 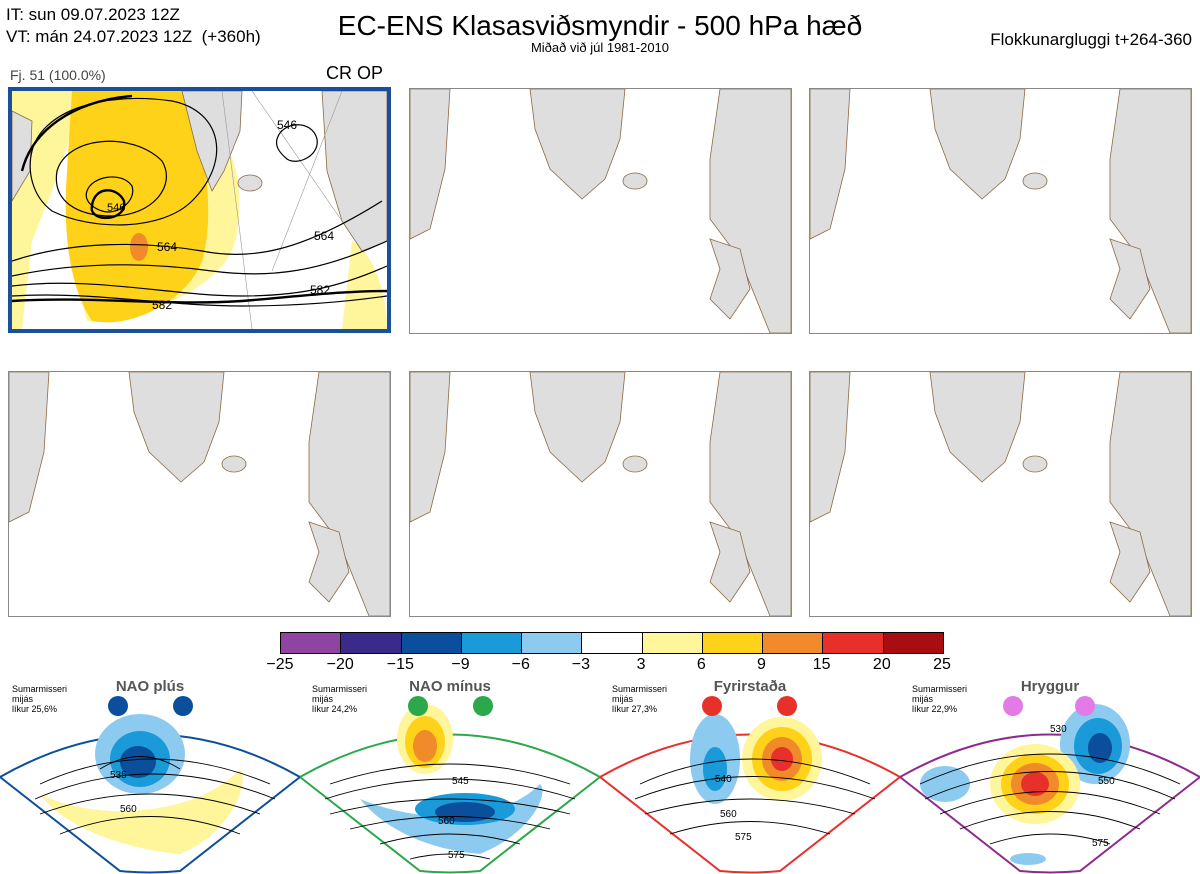 I want to click on classification-window: Flokkunargluggi t+264-360, so click(x=1091, y=39).